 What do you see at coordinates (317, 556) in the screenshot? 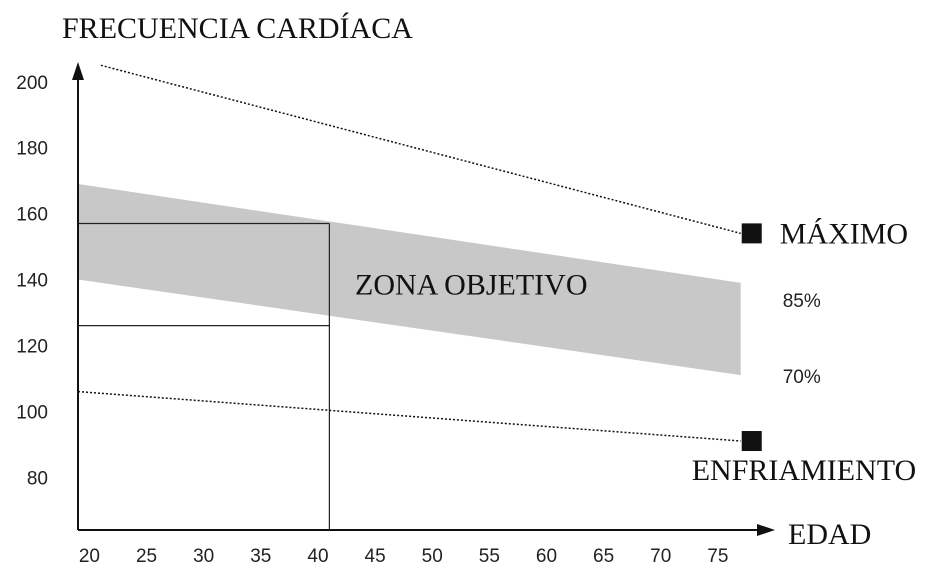
I see `x-tick-label: 40` at bounding box center [317, 556].